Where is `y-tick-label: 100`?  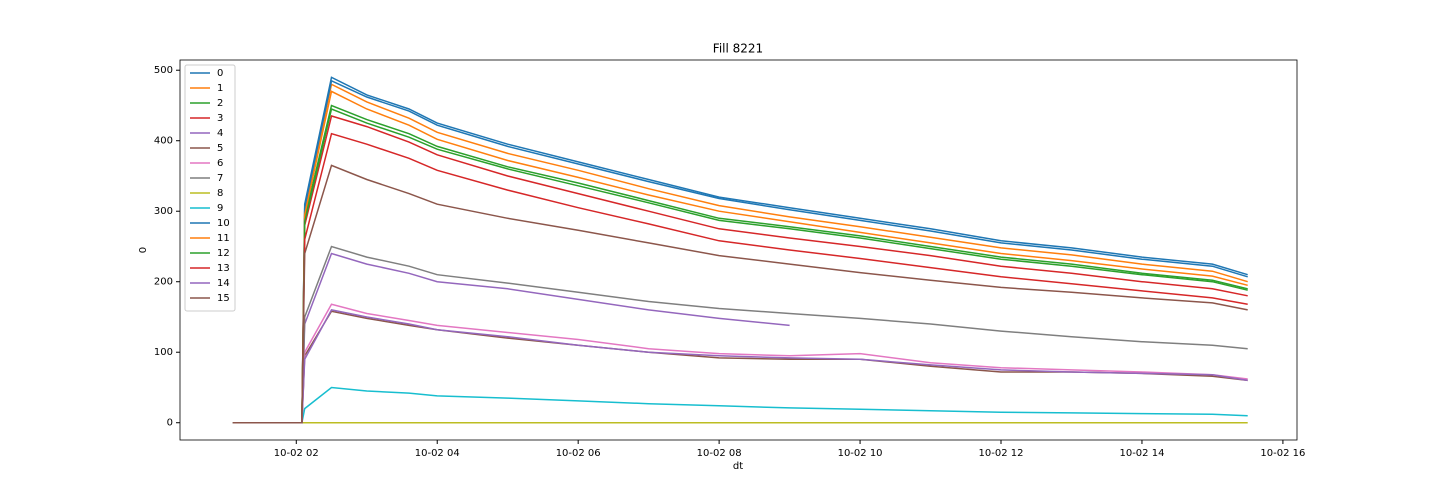
y-tick-label: 100 is located at coordinates (163, 352).